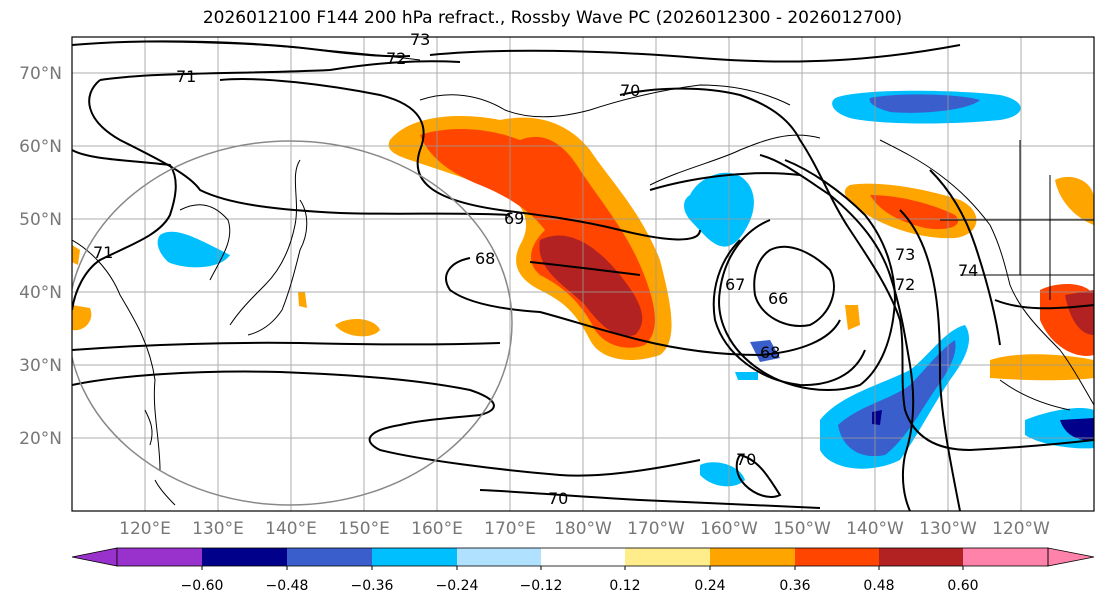  I want to click on lon-label: 180°W, so click(583, 529).